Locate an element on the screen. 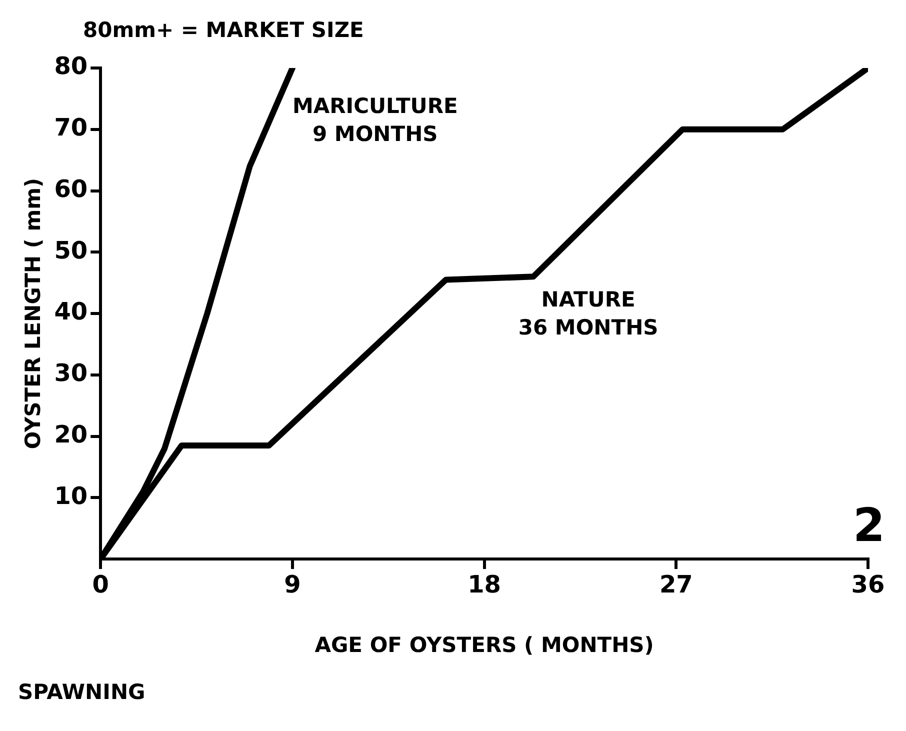  text: SPAWNING is located at coordinates (82, 692).